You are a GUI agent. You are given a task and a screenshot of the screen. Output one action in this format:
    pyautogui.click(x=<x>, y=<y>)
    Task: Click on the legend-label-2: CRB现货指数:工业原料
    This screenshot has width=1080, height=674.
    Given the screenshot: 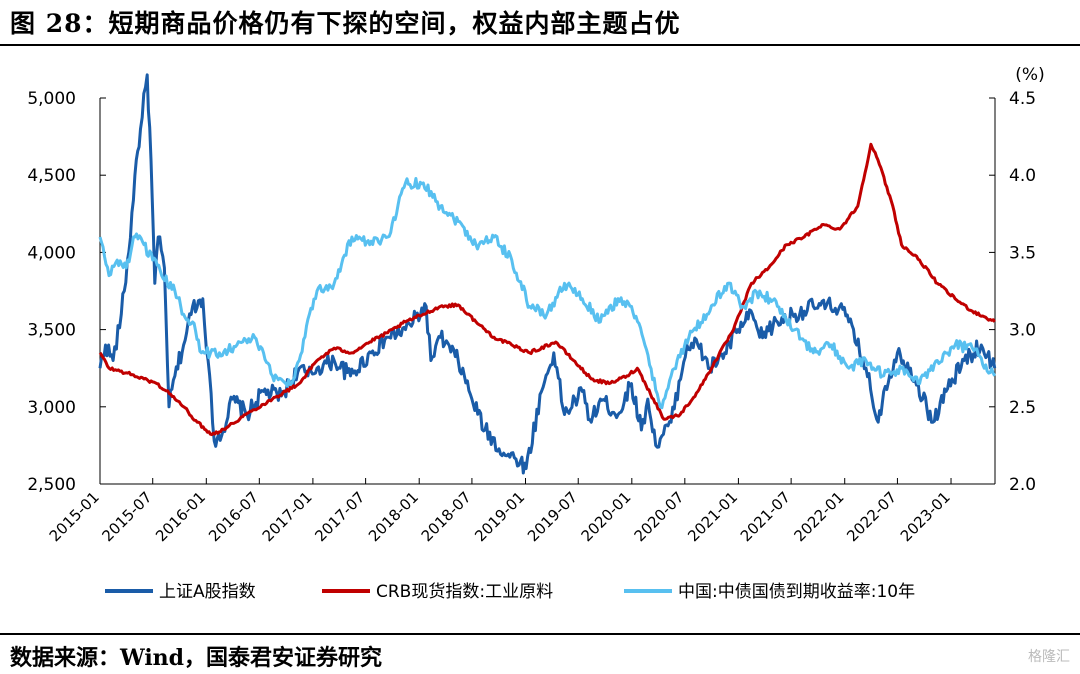 What is the action you would take?
    pyautogui.click(x=464, y=592)
    